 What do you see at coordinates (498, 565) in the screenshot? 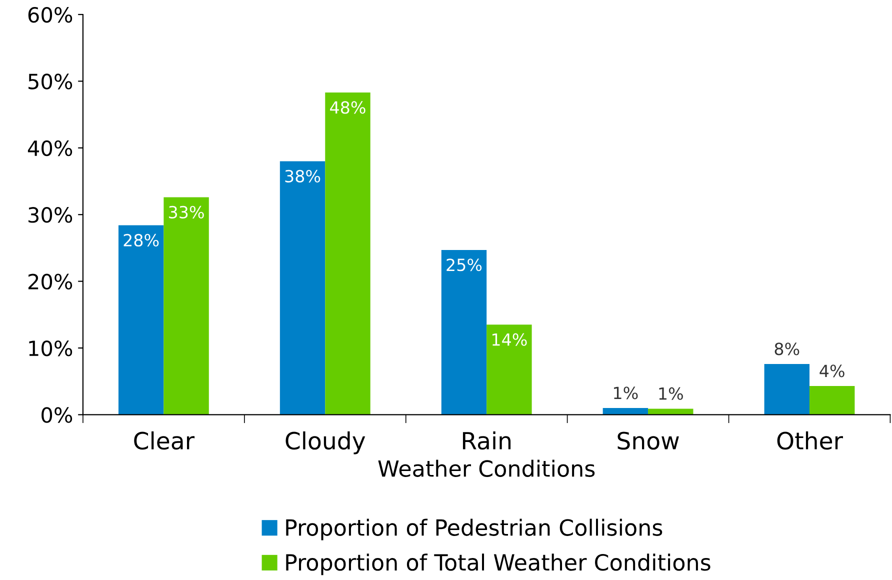
I see `legend-label: Proportion of Total Weather Conditions` at bounding box center [498, 565].